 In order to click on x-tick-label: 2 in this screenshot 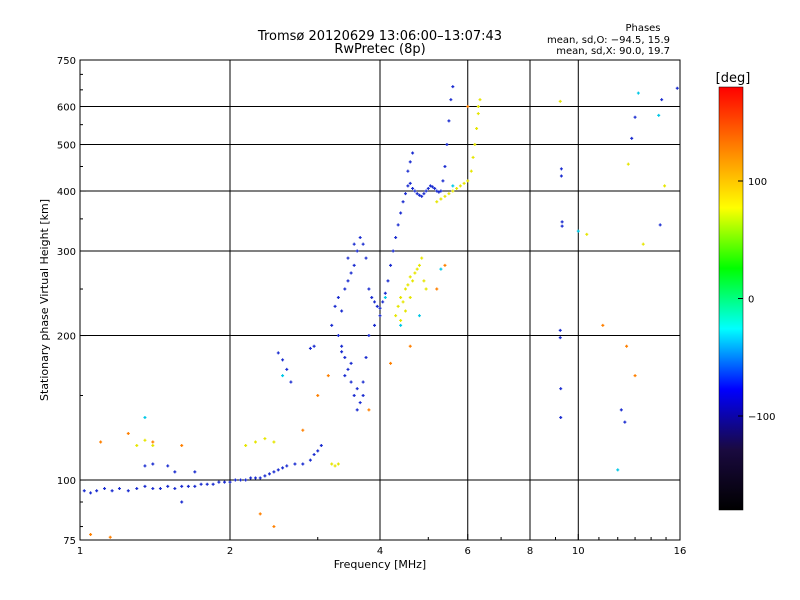, I will do `click(230, 551)`.